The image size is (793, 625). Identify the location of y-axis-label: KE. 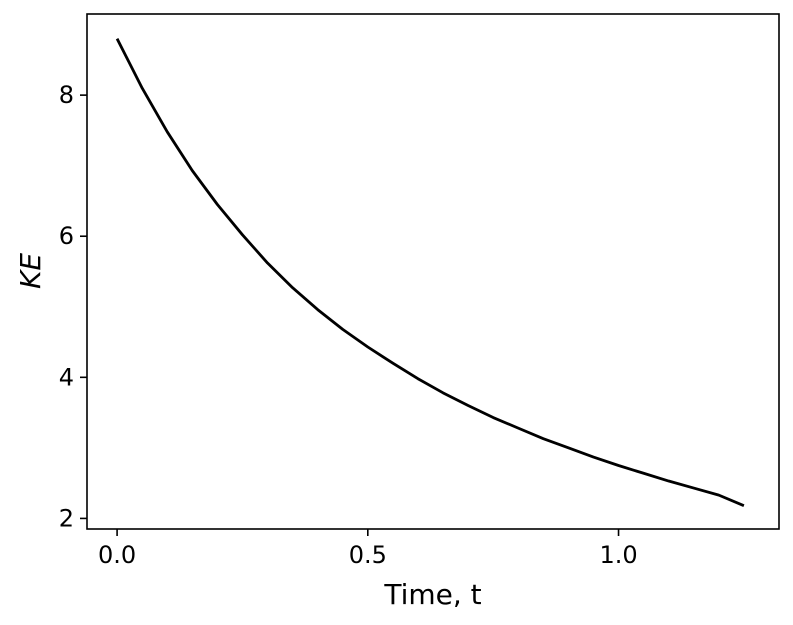
(30, 271).